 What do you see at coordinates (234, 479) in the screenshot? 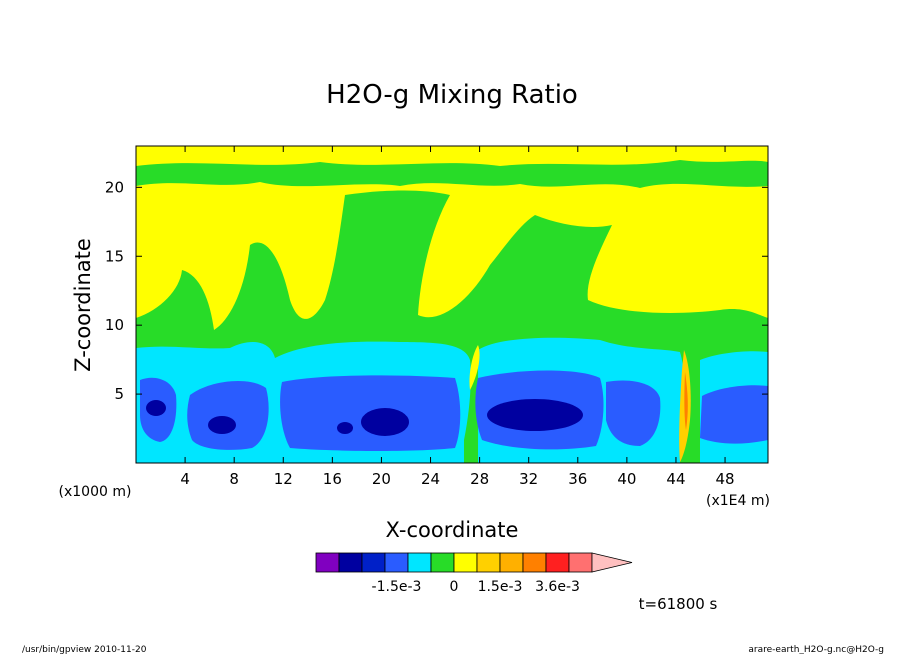
I see `x-tick-label: 8` at bounding box center [234, 479].